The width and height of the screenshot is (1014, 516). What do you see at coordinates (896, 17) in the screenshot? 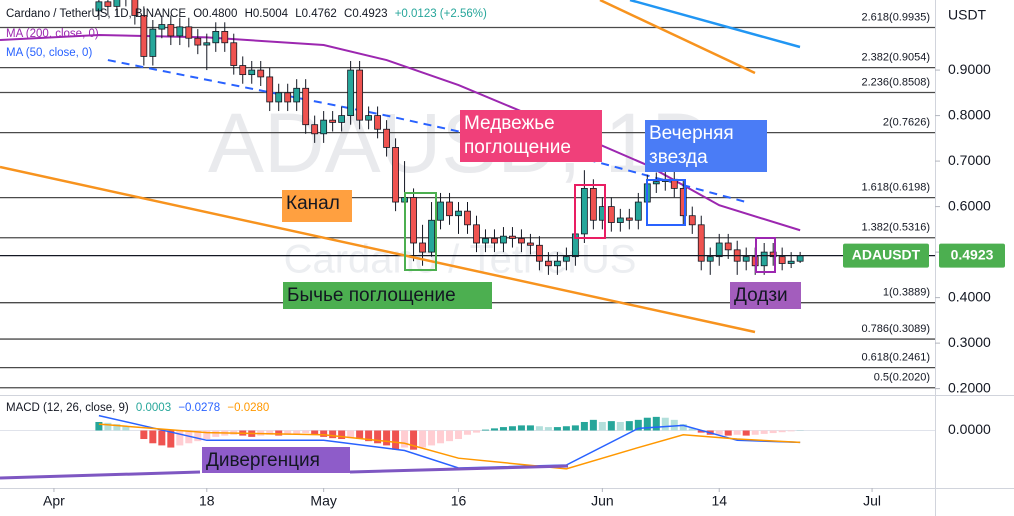
I see `fib-label: 2.618(0.9935)` at bounding box center [896, 17].